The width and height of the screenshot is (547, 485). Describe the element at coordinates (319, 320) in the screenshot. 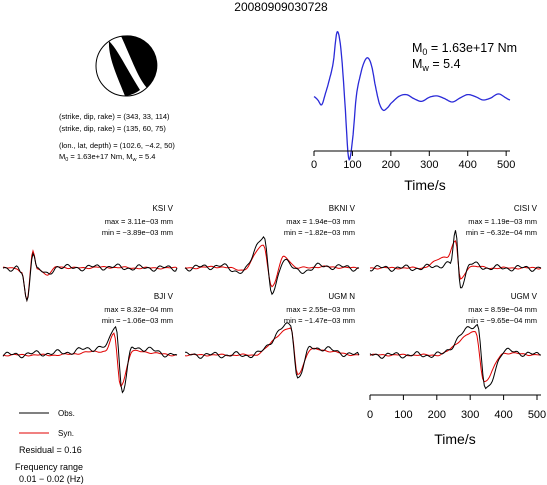

I see `station-min-amplitude: min = −1.47e−03 mm` at that location.